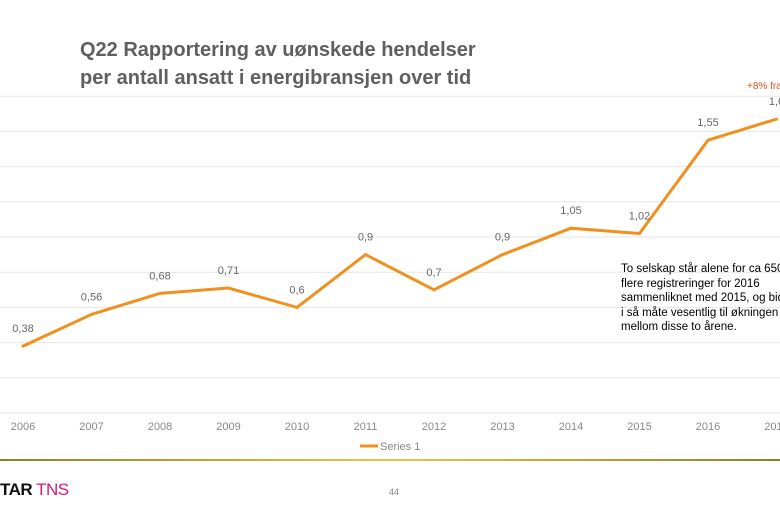 This screenshot has width=780, height=520. I want to click on x-tick-label: 2013, so click(502, 427).